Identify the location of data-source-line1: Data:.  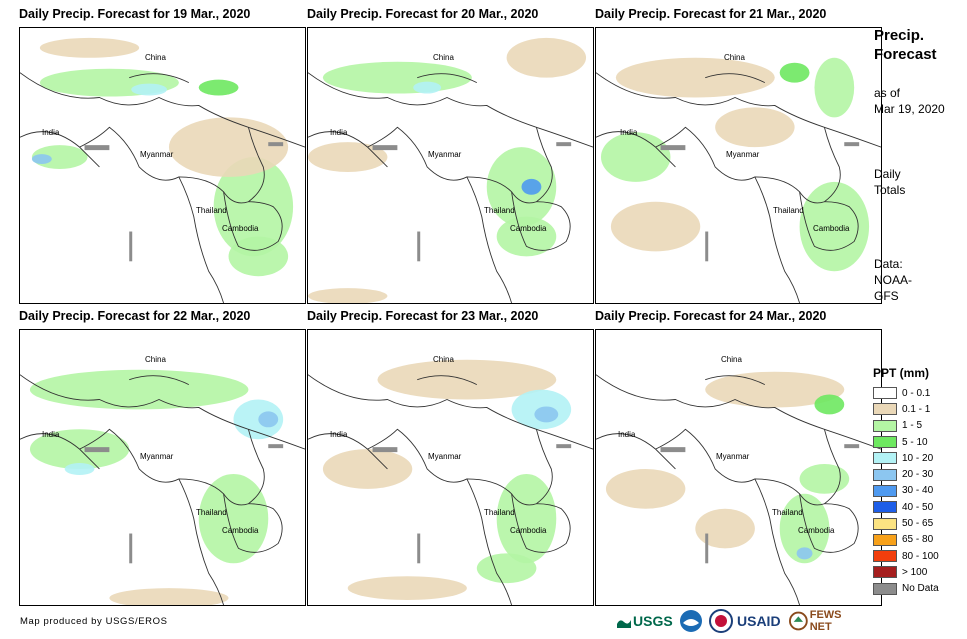
(888, 264).